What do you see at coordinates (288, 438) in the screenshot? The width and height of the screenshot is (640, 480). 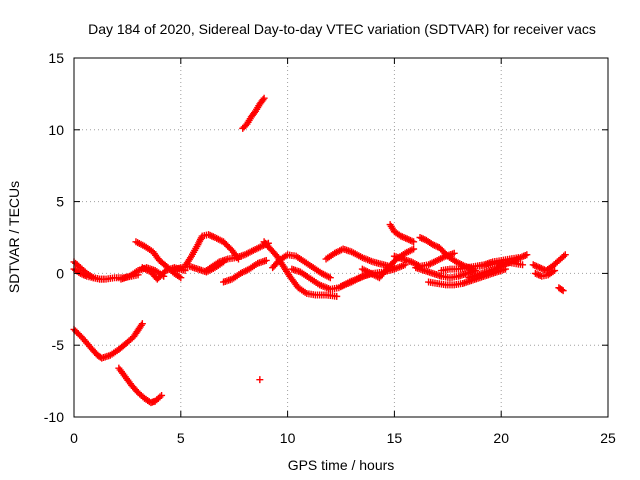 I see `x-tick-label: 10` at bounding box center [288, 438].